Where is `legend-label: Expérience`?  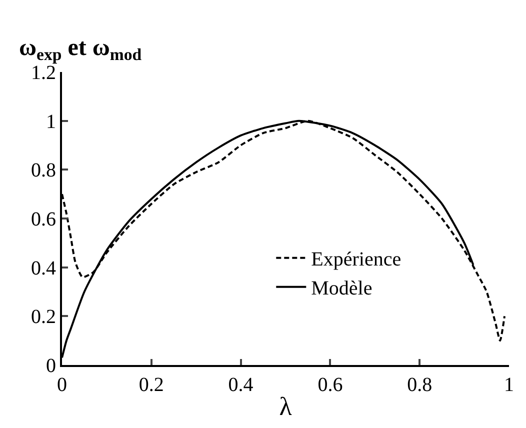
legend-label: Expérience is located at coordinates (356, 259).